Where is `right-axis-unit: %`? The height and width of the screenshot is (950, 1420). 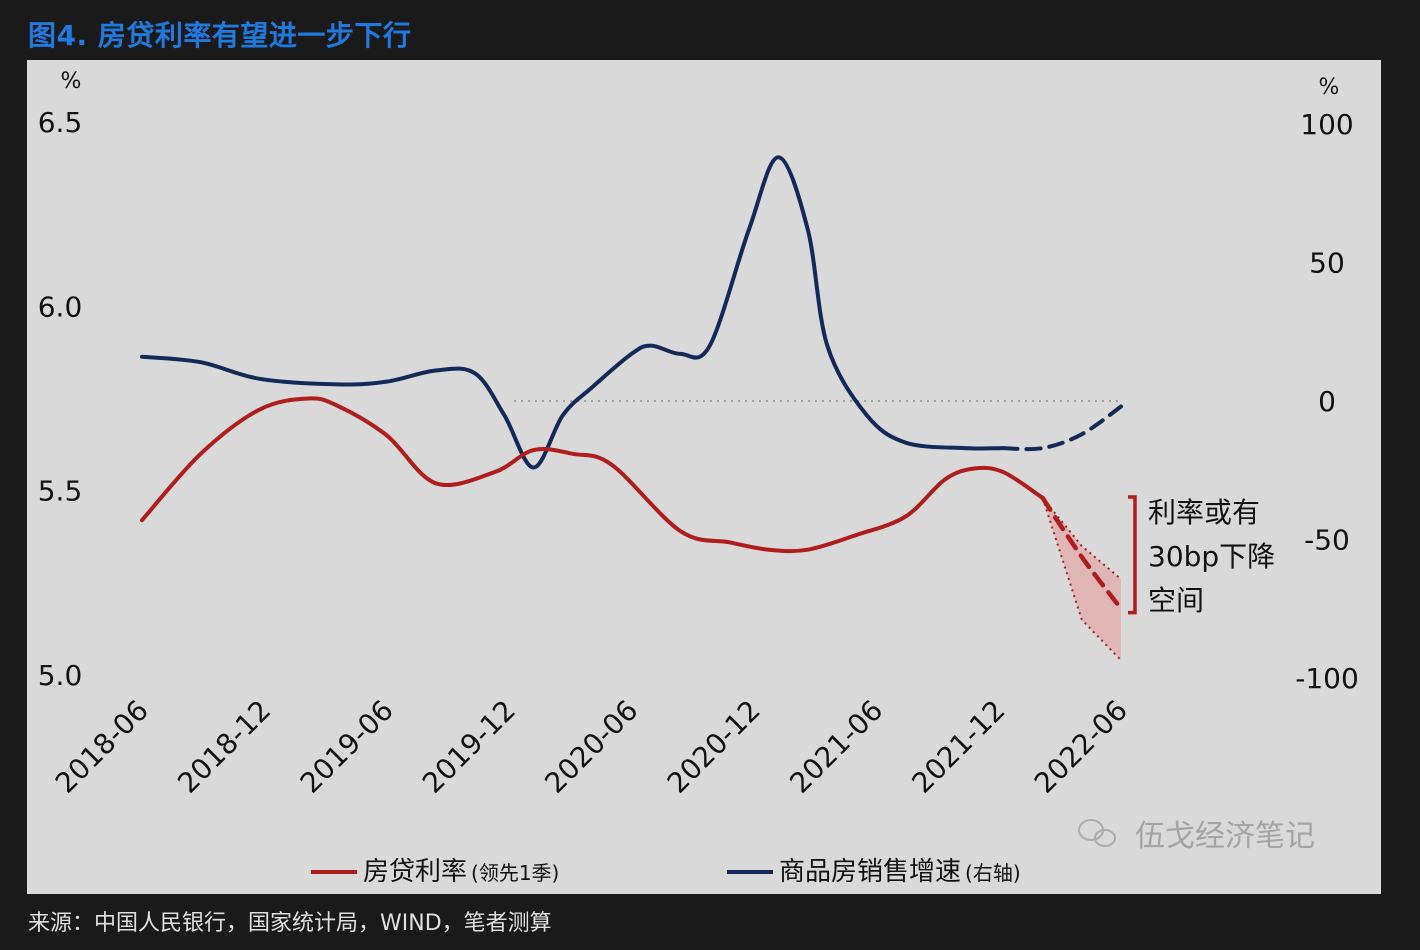 right-axis-unit: % is located at coordinates (1329, 87).